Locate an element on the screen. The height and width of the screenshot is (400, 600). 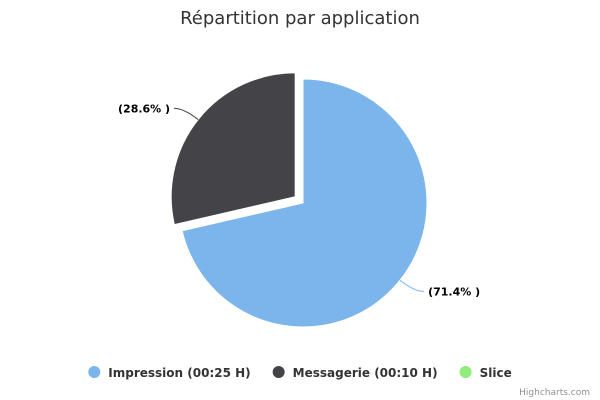
legend-item-messagerie-00-10-h: Messagerie (00:10 H) is located at coordinates (355, 373).